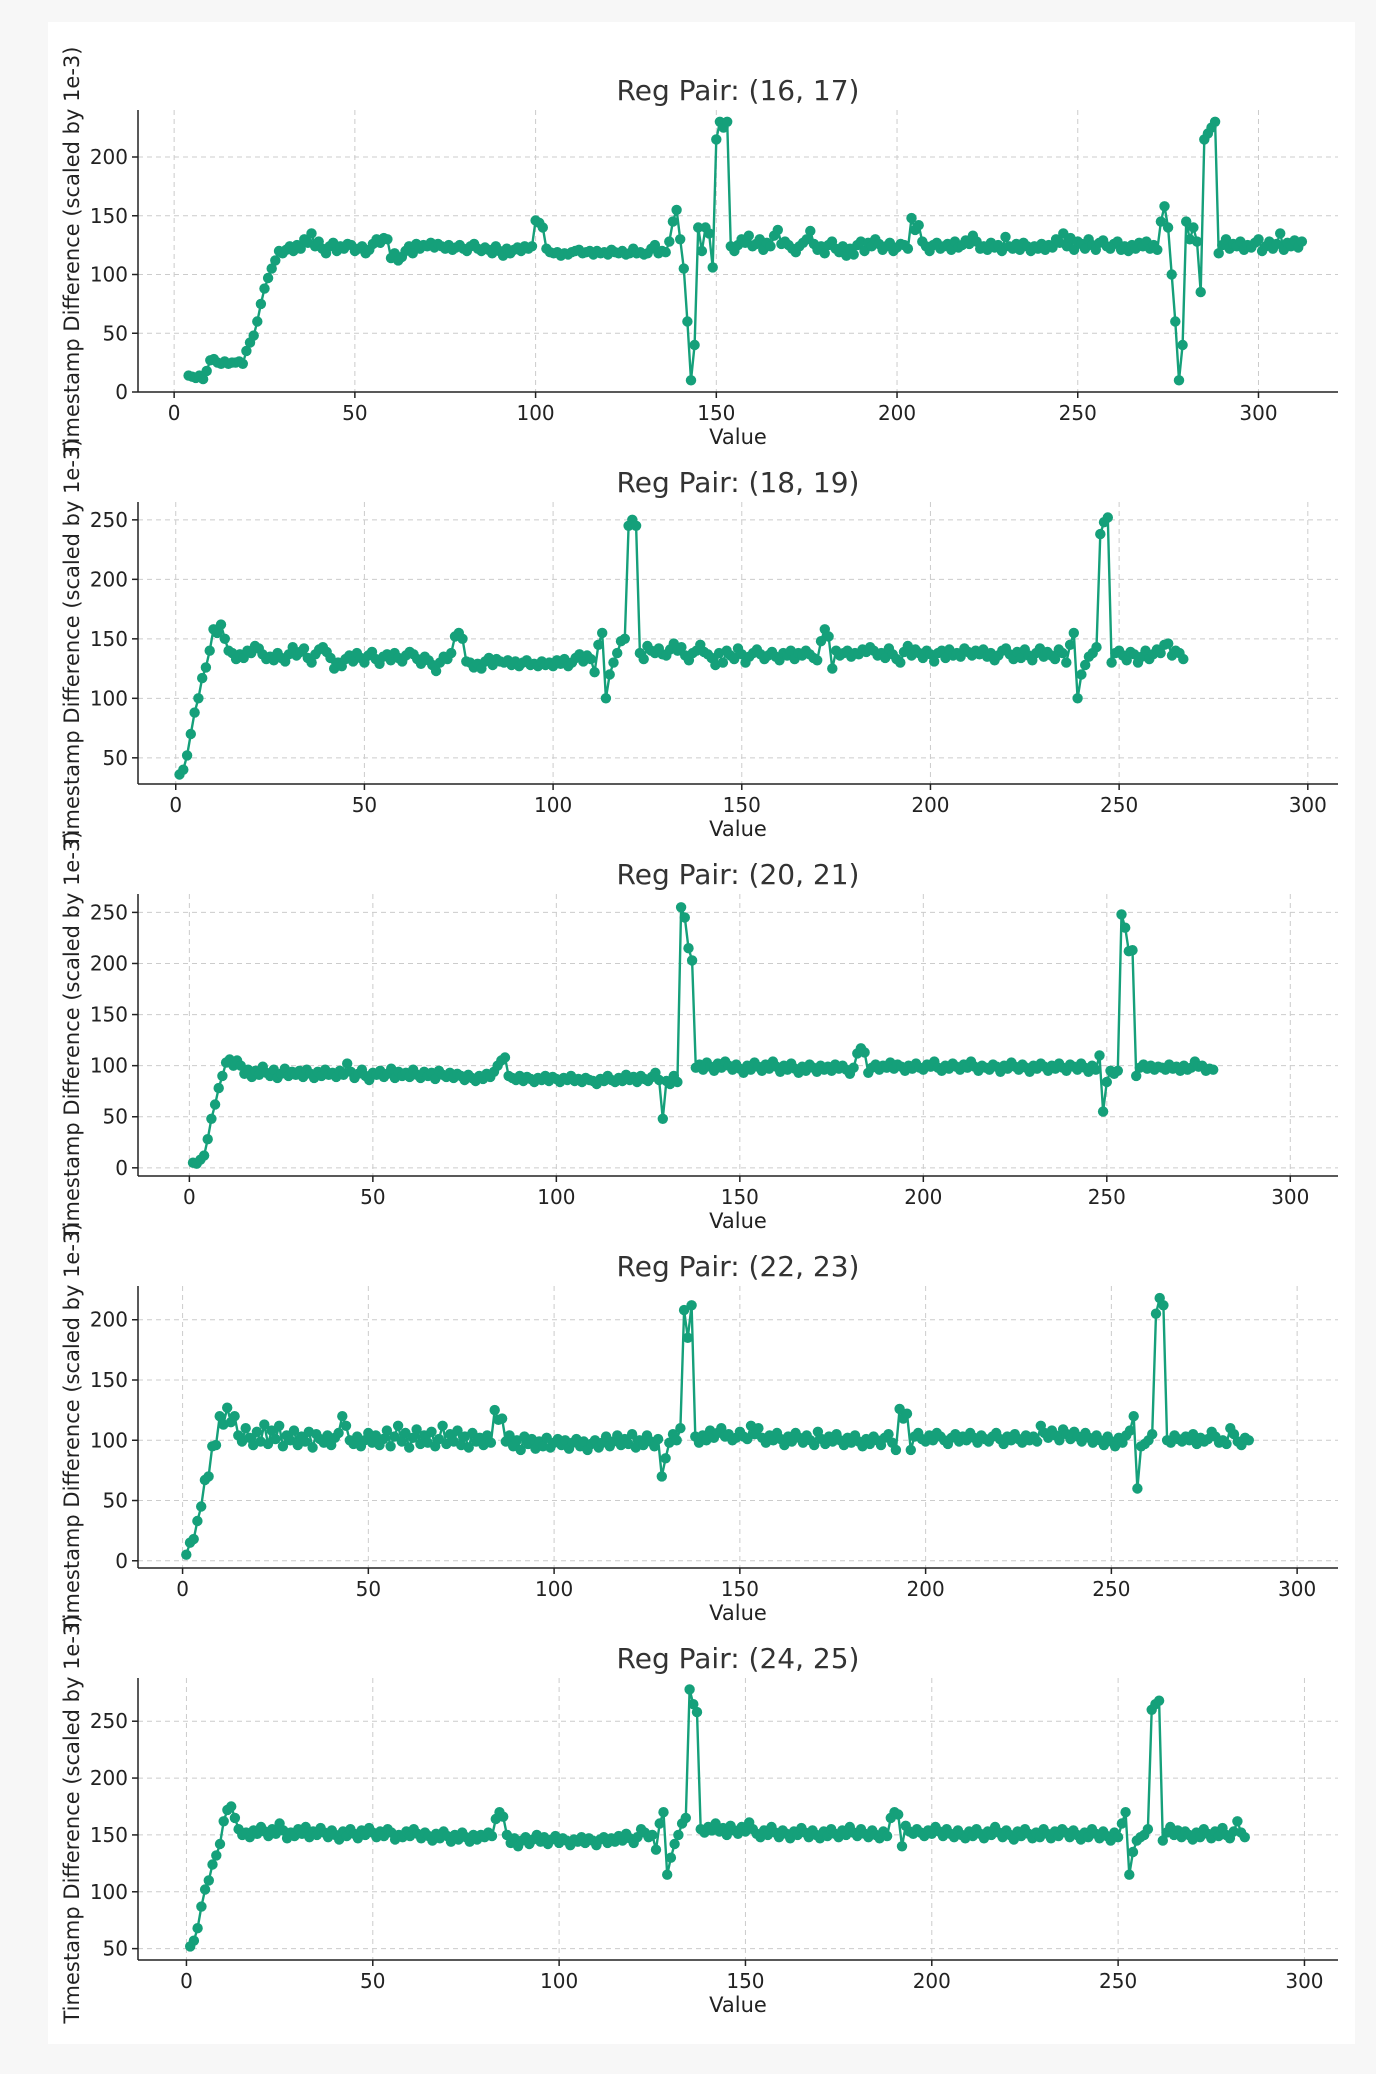 The image size is (1376, 2074). What do you see at coordinates (718, 1818) in the screenshot?
I see `series-markers` at bounding box center [718, 1818].